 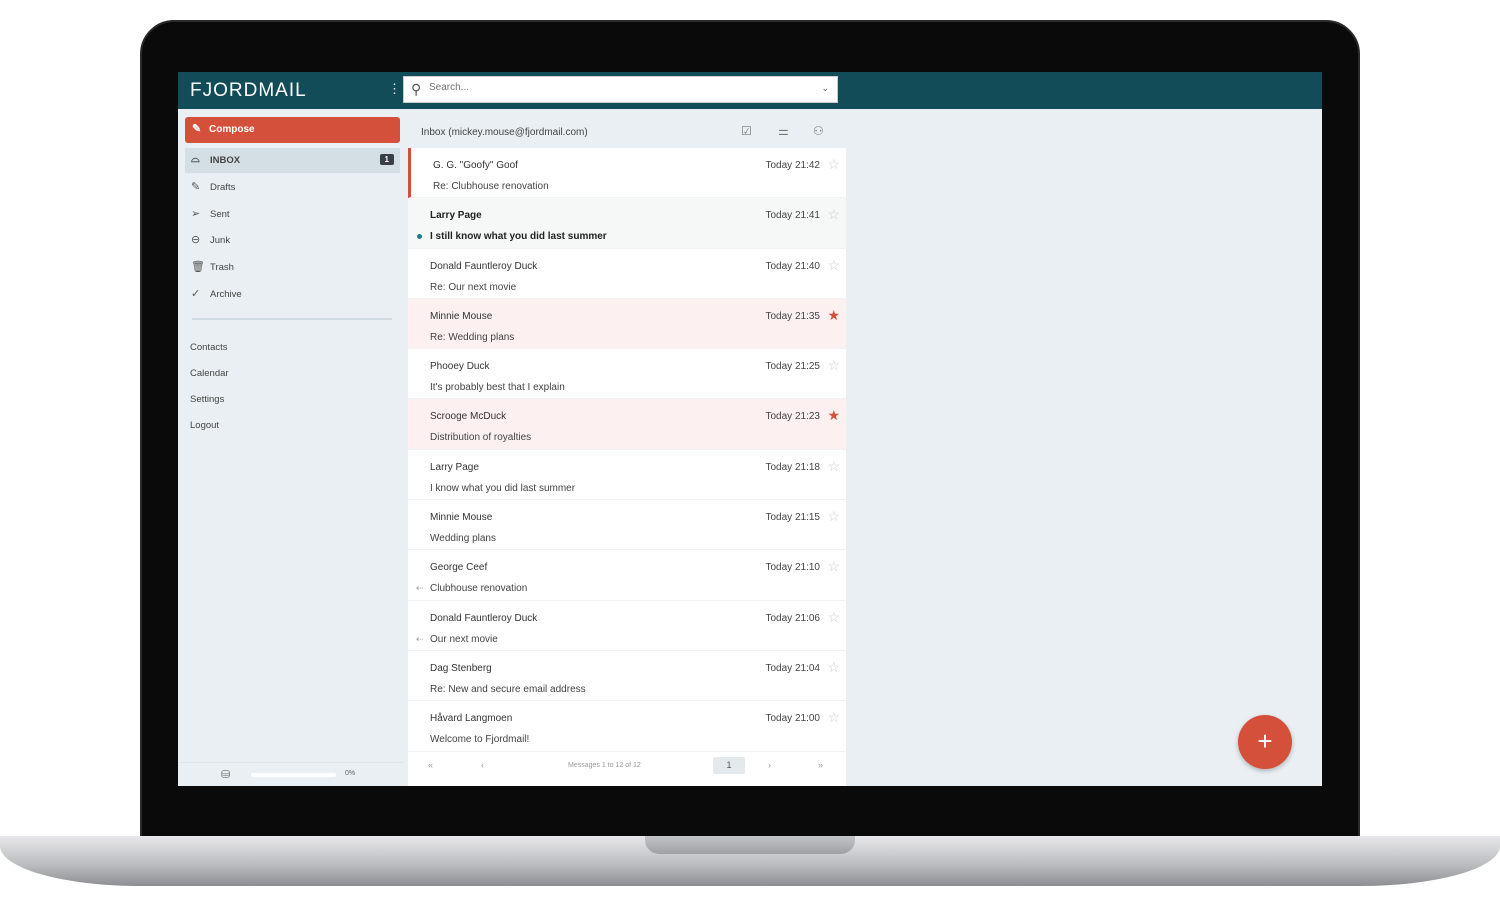 What do you see at coordinates (793, 216) in the screenshot?
I see `message-time: Today 21:41` at bounding box center [793, 216].